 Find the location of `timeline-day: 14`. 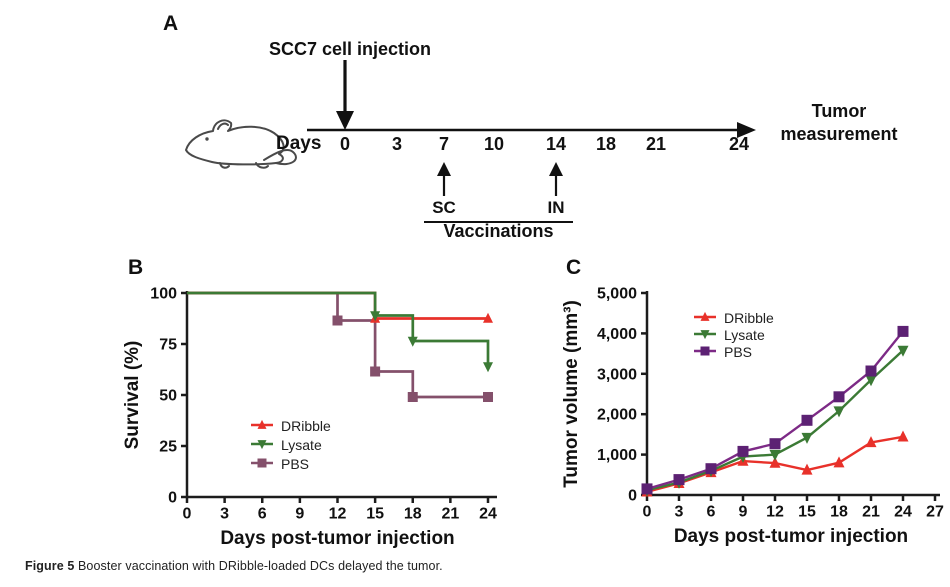

timeline-day: 14 is located at coordinates (556, 144).